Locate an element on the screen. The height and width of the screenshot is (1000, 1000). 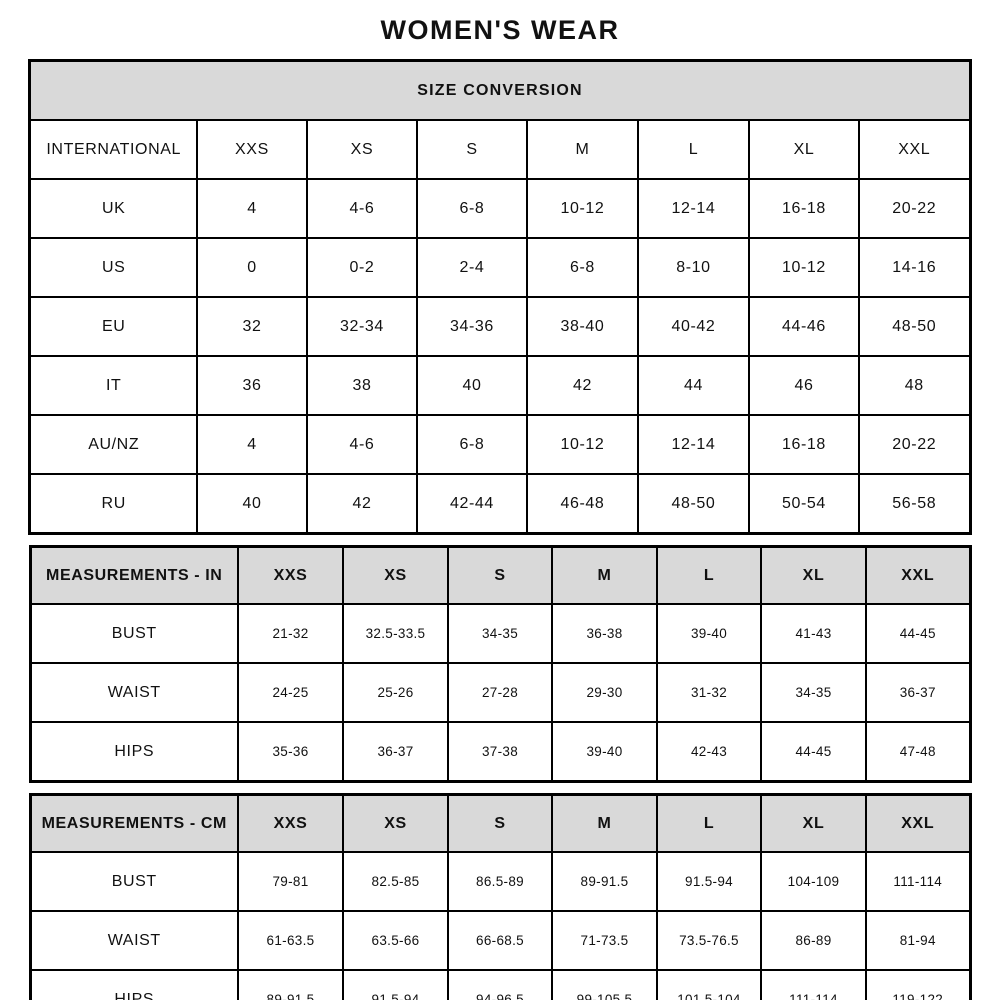
table-row: EU 32 32-34 34-36 38-40 40-42 44-46 48-50 is located at coordinates (500, 326).